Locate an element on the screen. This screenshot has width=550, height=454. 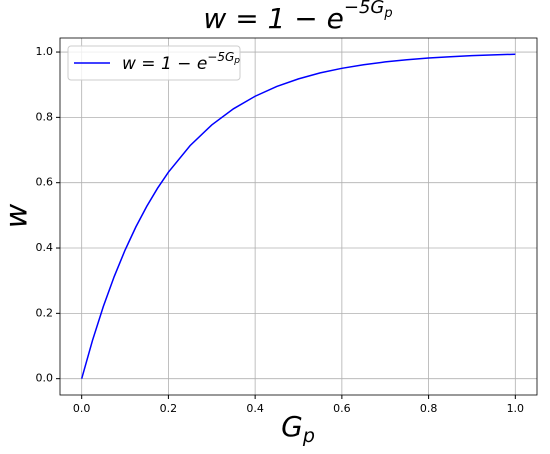
y-tick-label: 0.0 is located at coordinates (45, 378).